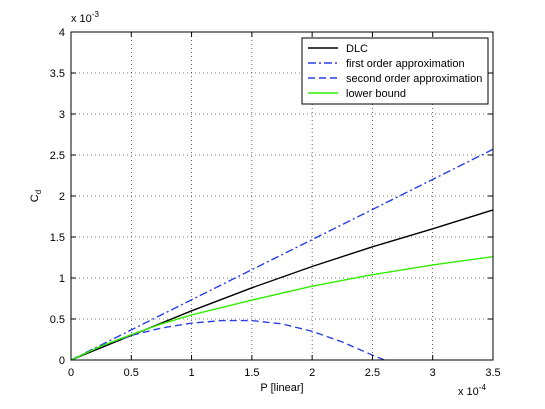  What do you see at coordinates (57, 74) in the screenshot?
I see `y-tick-label: 3.5` at bounding box center [57, 74].